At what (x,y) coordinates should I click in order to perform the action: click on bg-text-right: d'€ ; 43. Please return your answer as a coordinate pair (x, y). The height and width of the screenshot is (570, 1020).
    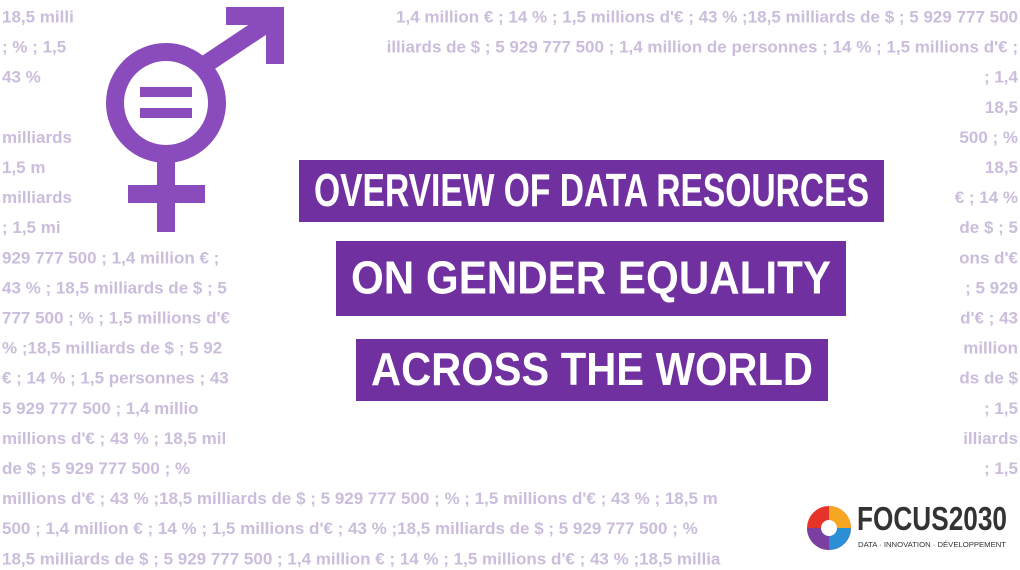
    Looking at the image, I should click on (989, 317).